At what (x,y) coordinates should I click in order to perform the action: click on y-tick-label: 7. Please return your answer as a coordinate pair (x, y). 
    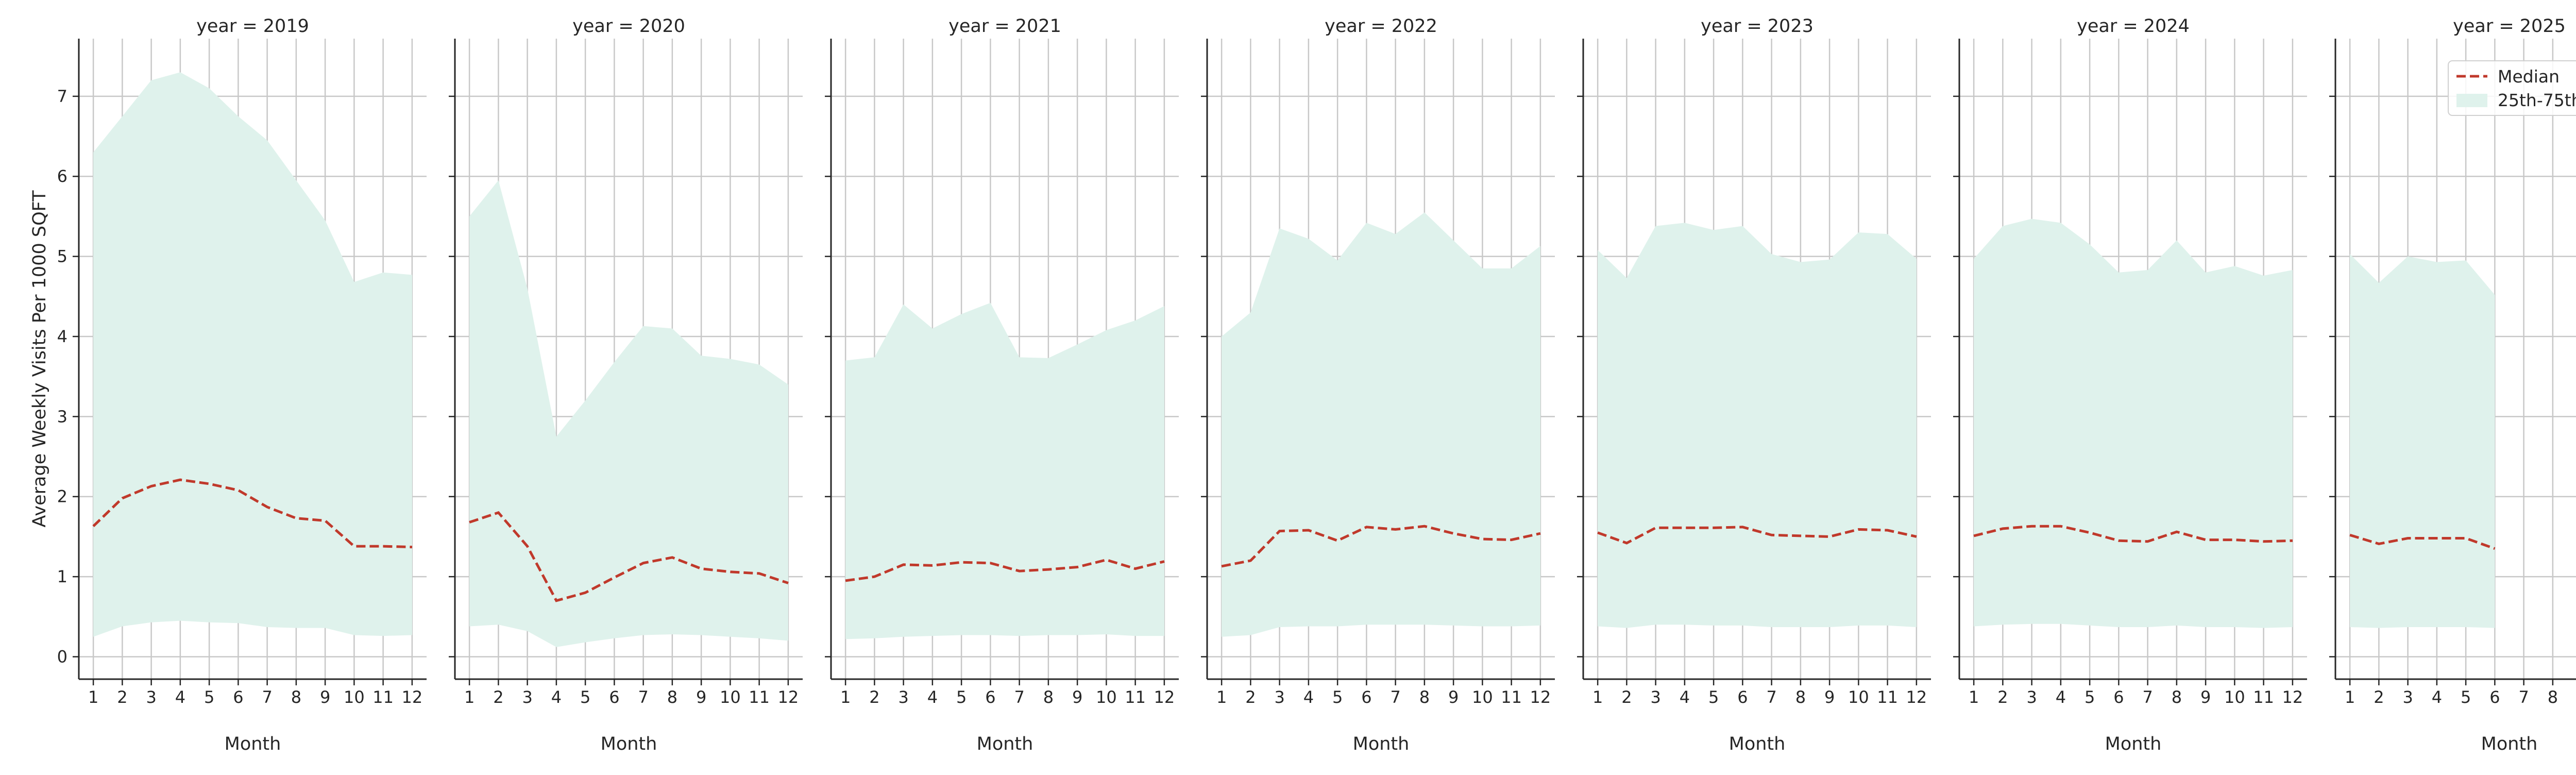
    Looking at the image, I should click on (62, 96).